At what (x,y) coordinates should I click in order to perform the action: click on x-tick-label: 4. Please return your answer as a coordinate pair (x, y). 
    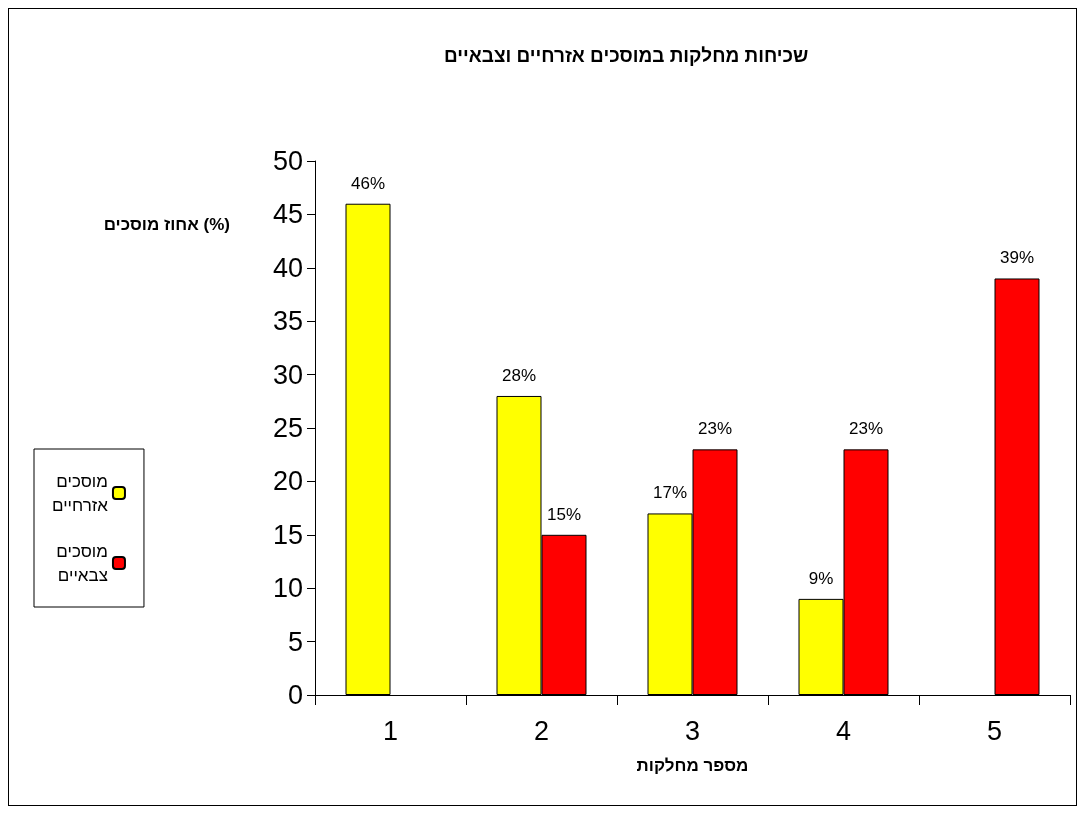
    Looking at the image, I should click on (843, 730).